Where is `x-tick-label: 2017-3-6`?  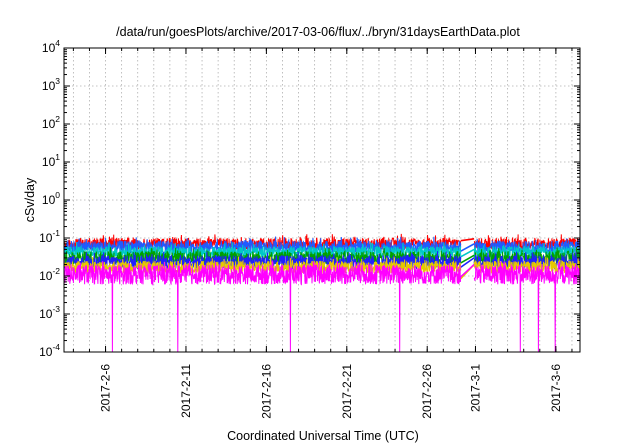 x-tick-label: 2017-3-6 is located at coordinates (556, 388).